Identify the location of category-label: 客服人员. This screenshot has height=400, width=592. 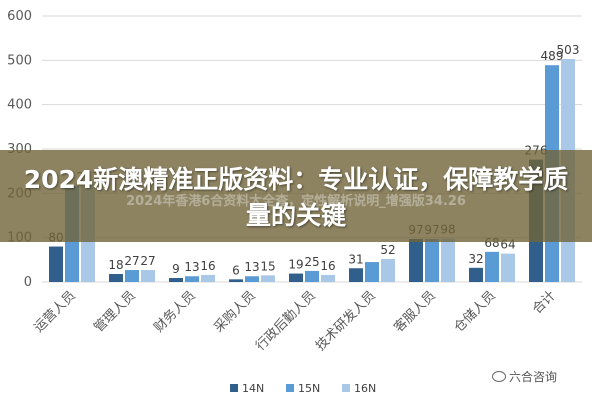
(415, 312).